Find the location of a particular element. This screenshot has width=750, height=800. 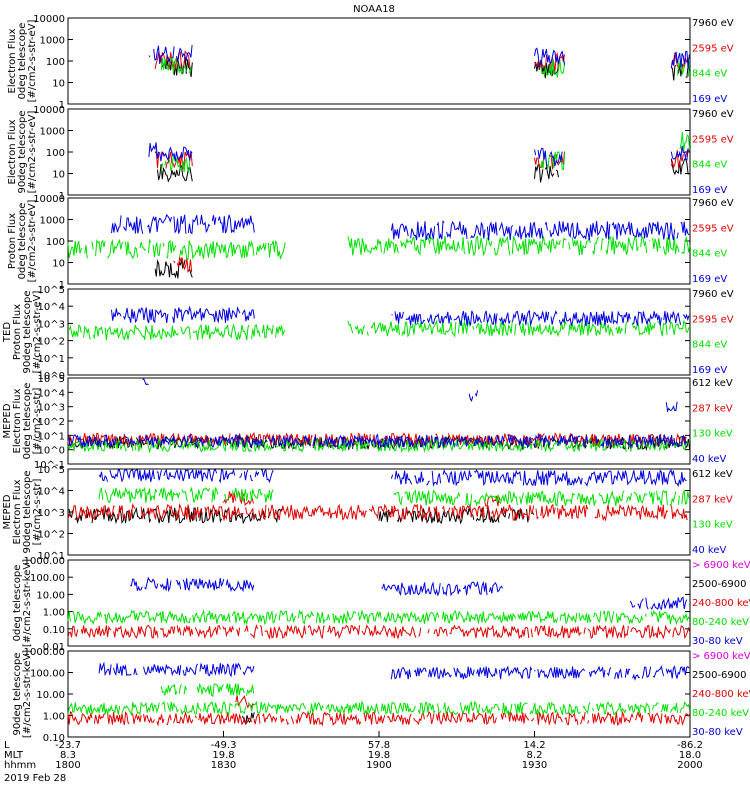

y-tick-label: 0.01 is located at coordinates (54, 647).